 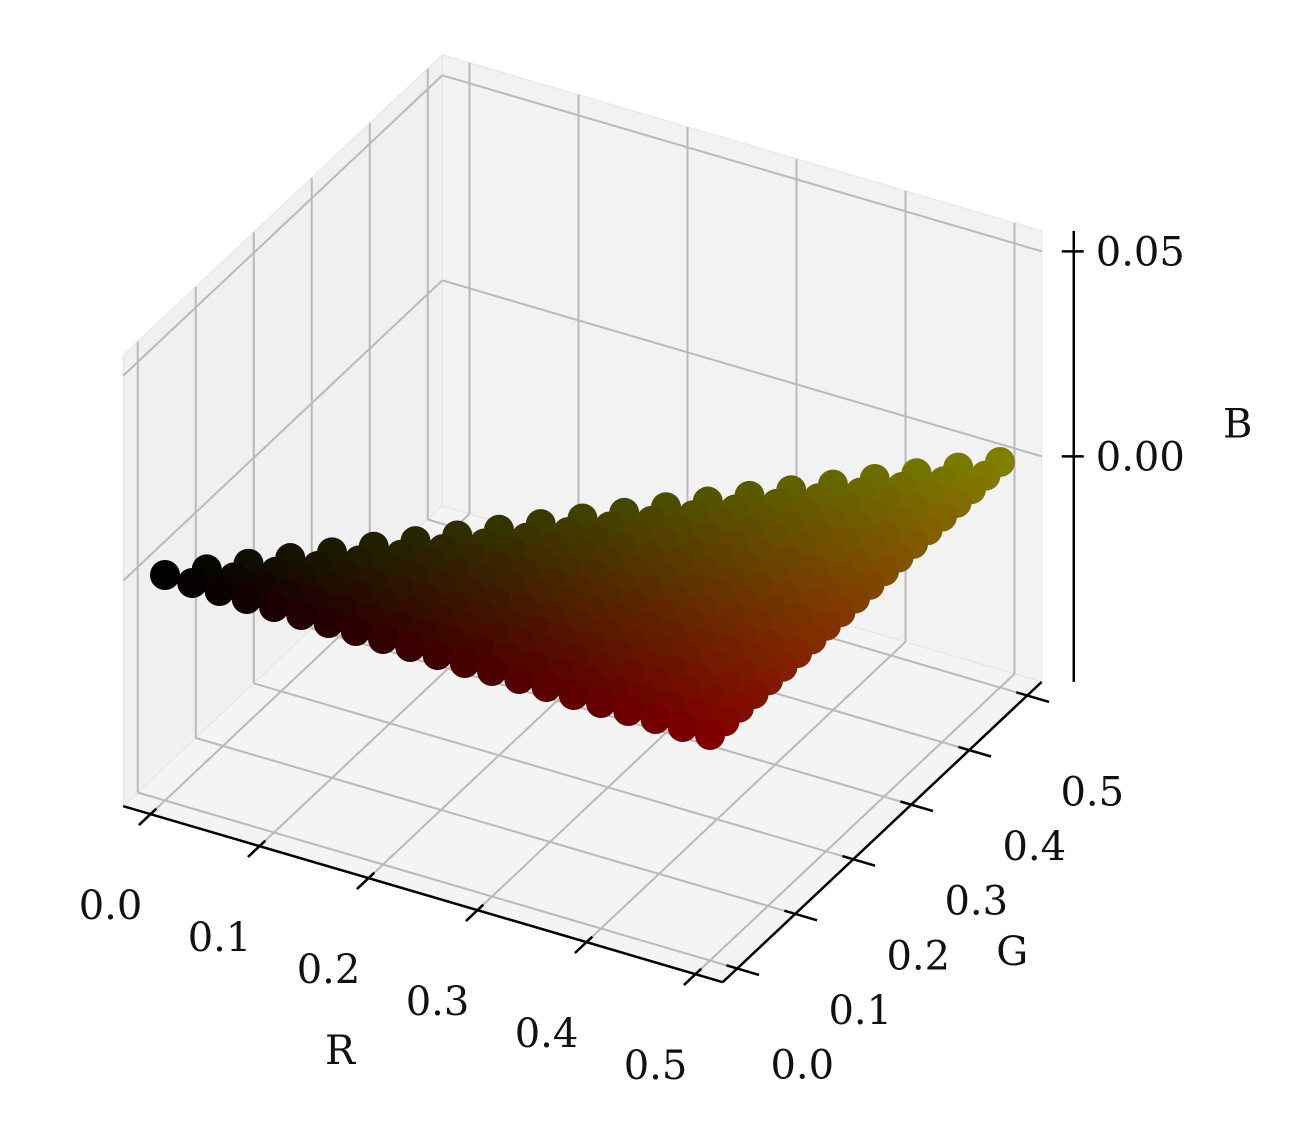 What do you see at coordinates (341, 1051) in the screenshot?
I see `x-axis-title: R` at bounding box center [341, 1051].